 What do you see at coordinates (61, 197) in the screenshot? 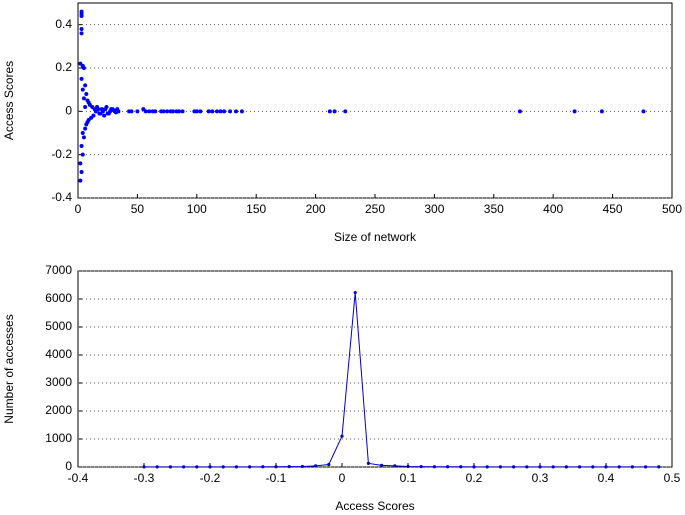
I see `y-tick-label: -0.4` at bounding box center [61, 197].